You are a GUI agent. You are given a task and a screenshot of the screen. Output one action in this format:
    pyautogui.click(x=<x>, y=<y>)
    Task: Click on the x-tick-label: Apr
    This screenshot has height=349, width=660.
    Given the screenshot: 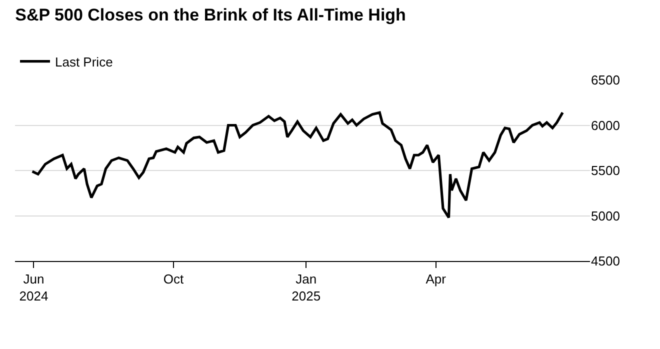 What is the action you would take?
    pyautogui.click(x=436, y=279)
    